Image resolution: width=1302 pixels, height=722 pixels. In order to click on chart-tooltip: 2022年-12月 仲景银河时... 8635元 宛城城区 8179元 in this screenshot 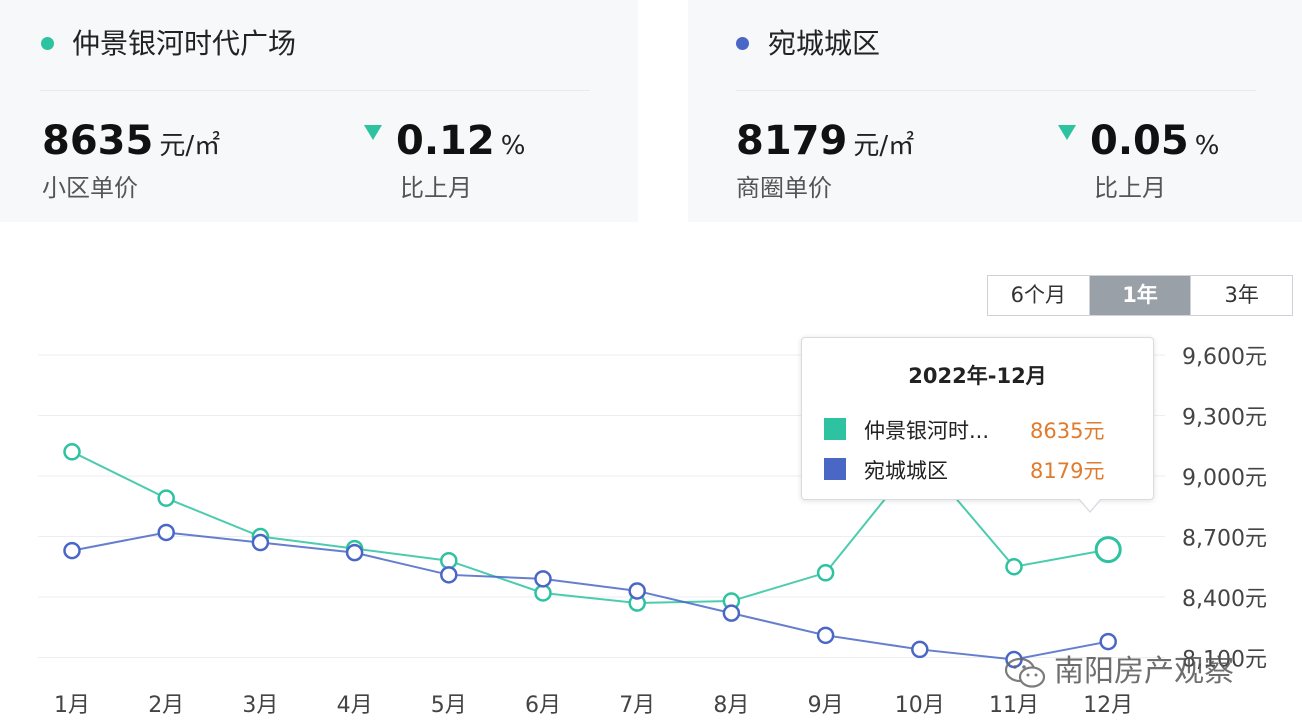, I will do `click(977, 425)`.